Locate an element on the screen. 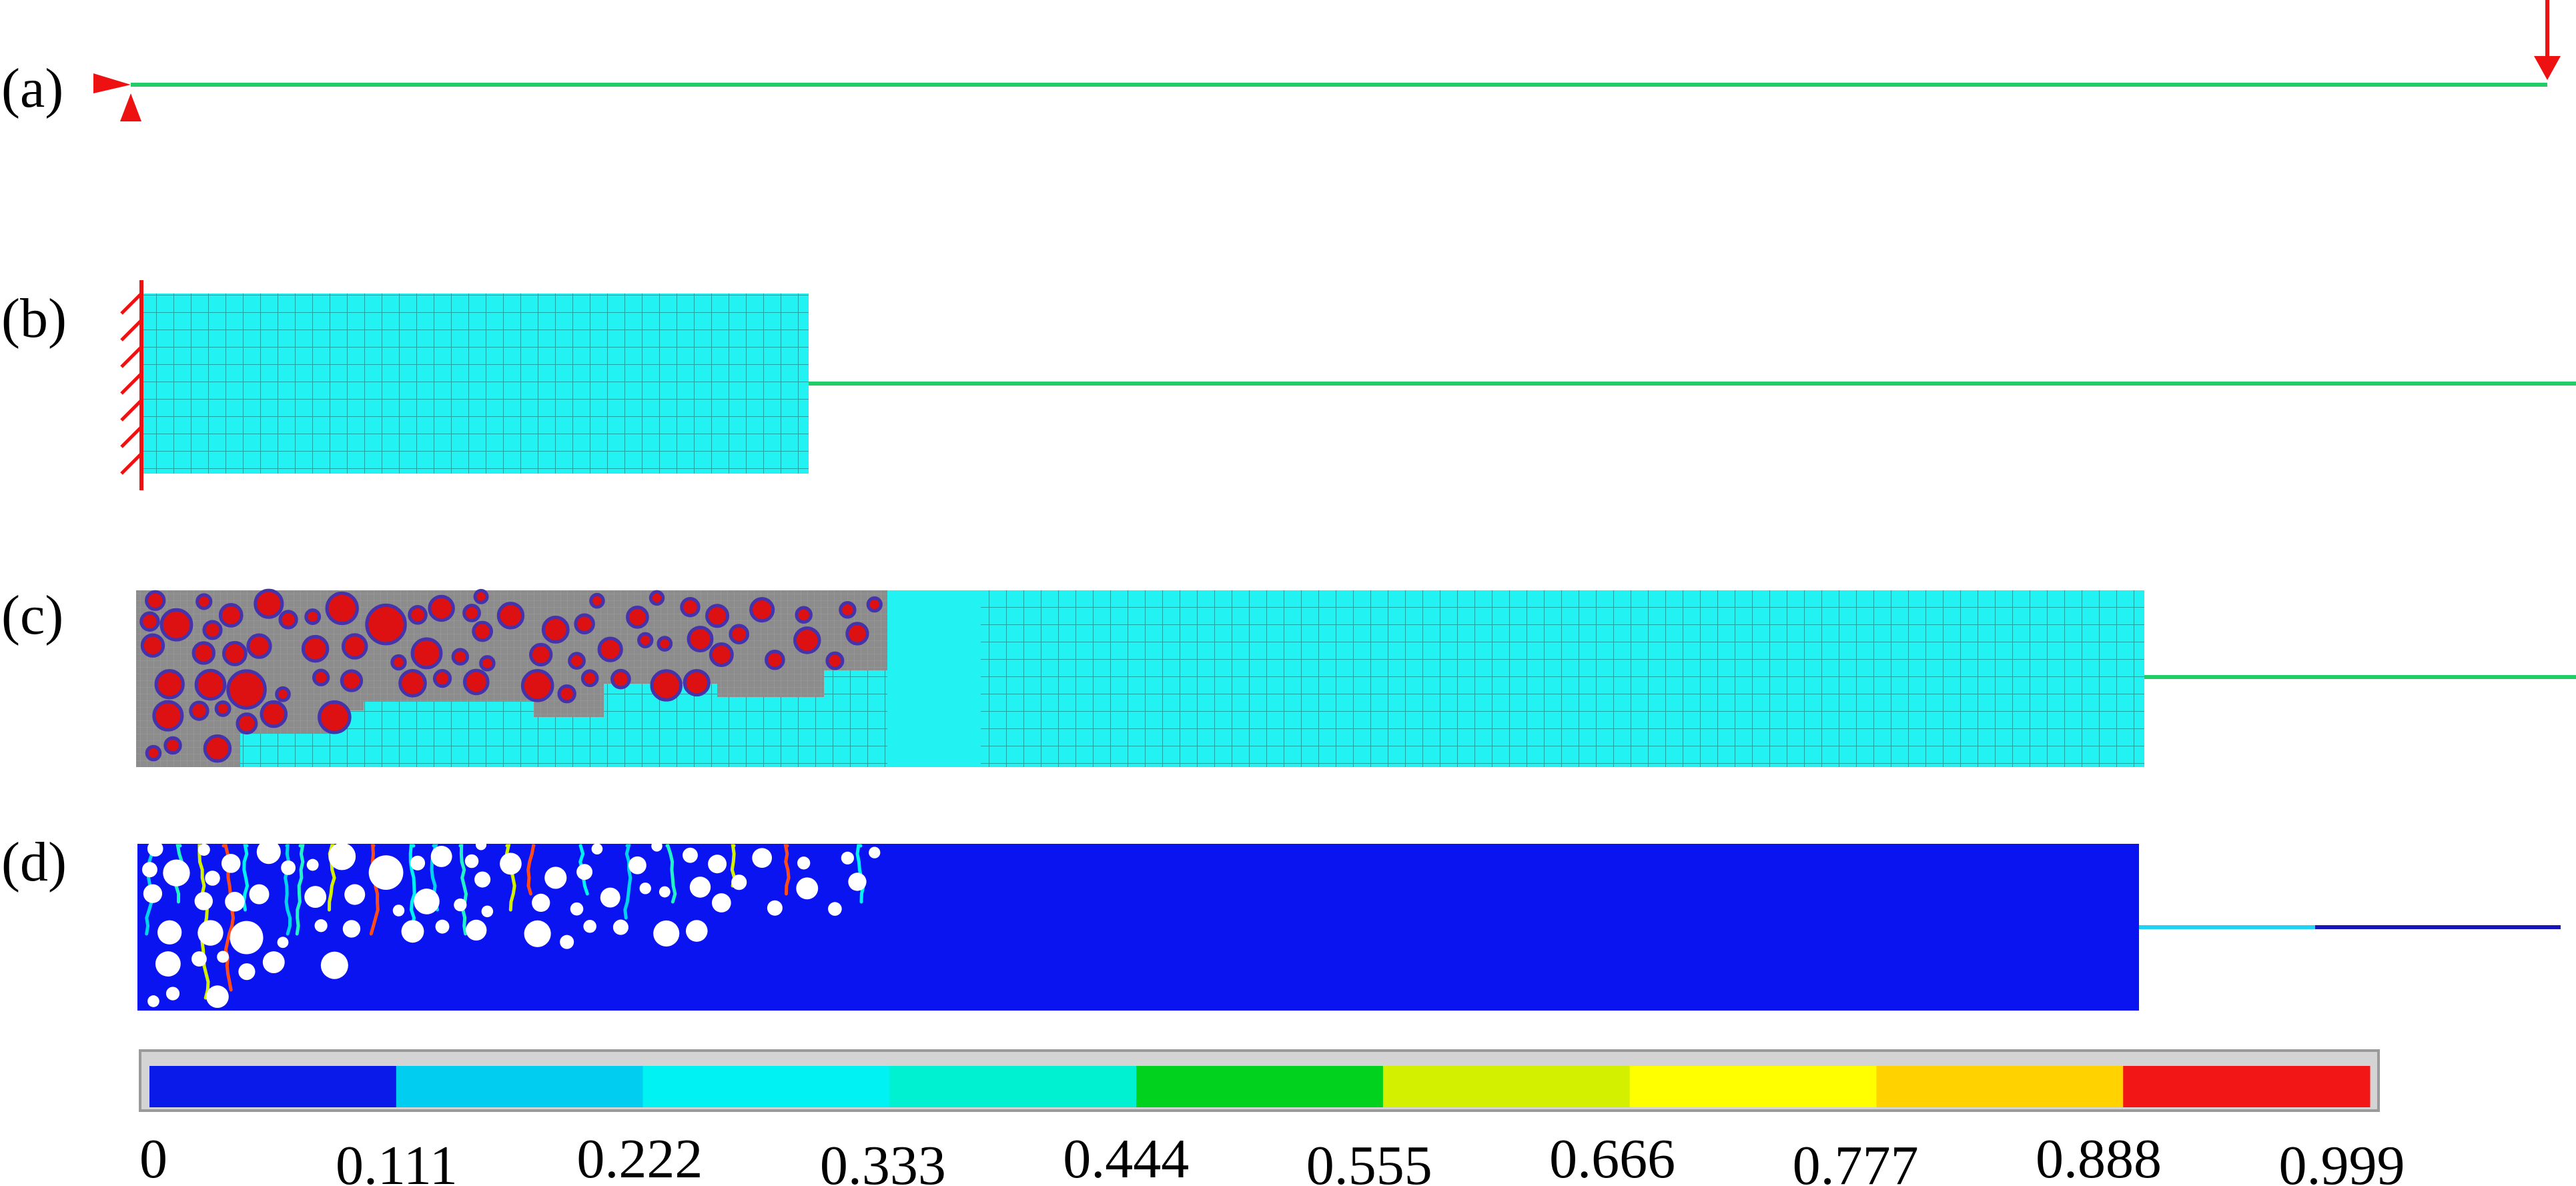 The image size is (2576, 1186). panel-a-beam-model is located at coordinates (1327, 60).